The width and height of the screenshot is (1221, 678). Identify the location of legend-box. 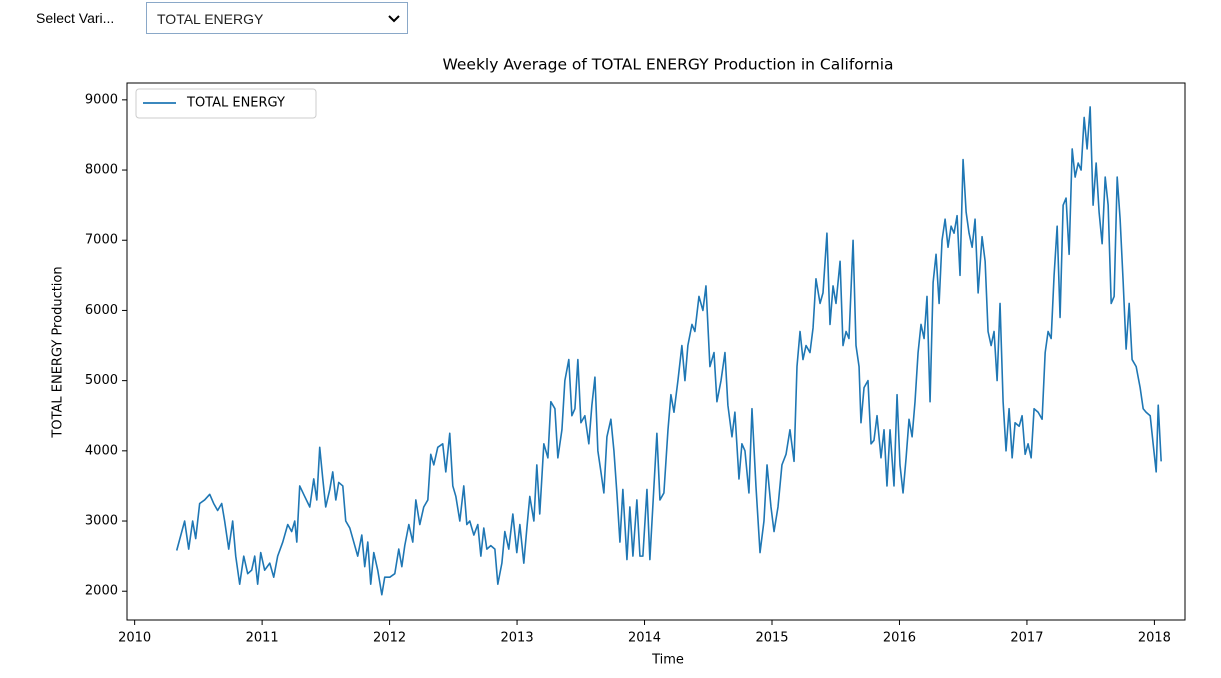
(226, 103).